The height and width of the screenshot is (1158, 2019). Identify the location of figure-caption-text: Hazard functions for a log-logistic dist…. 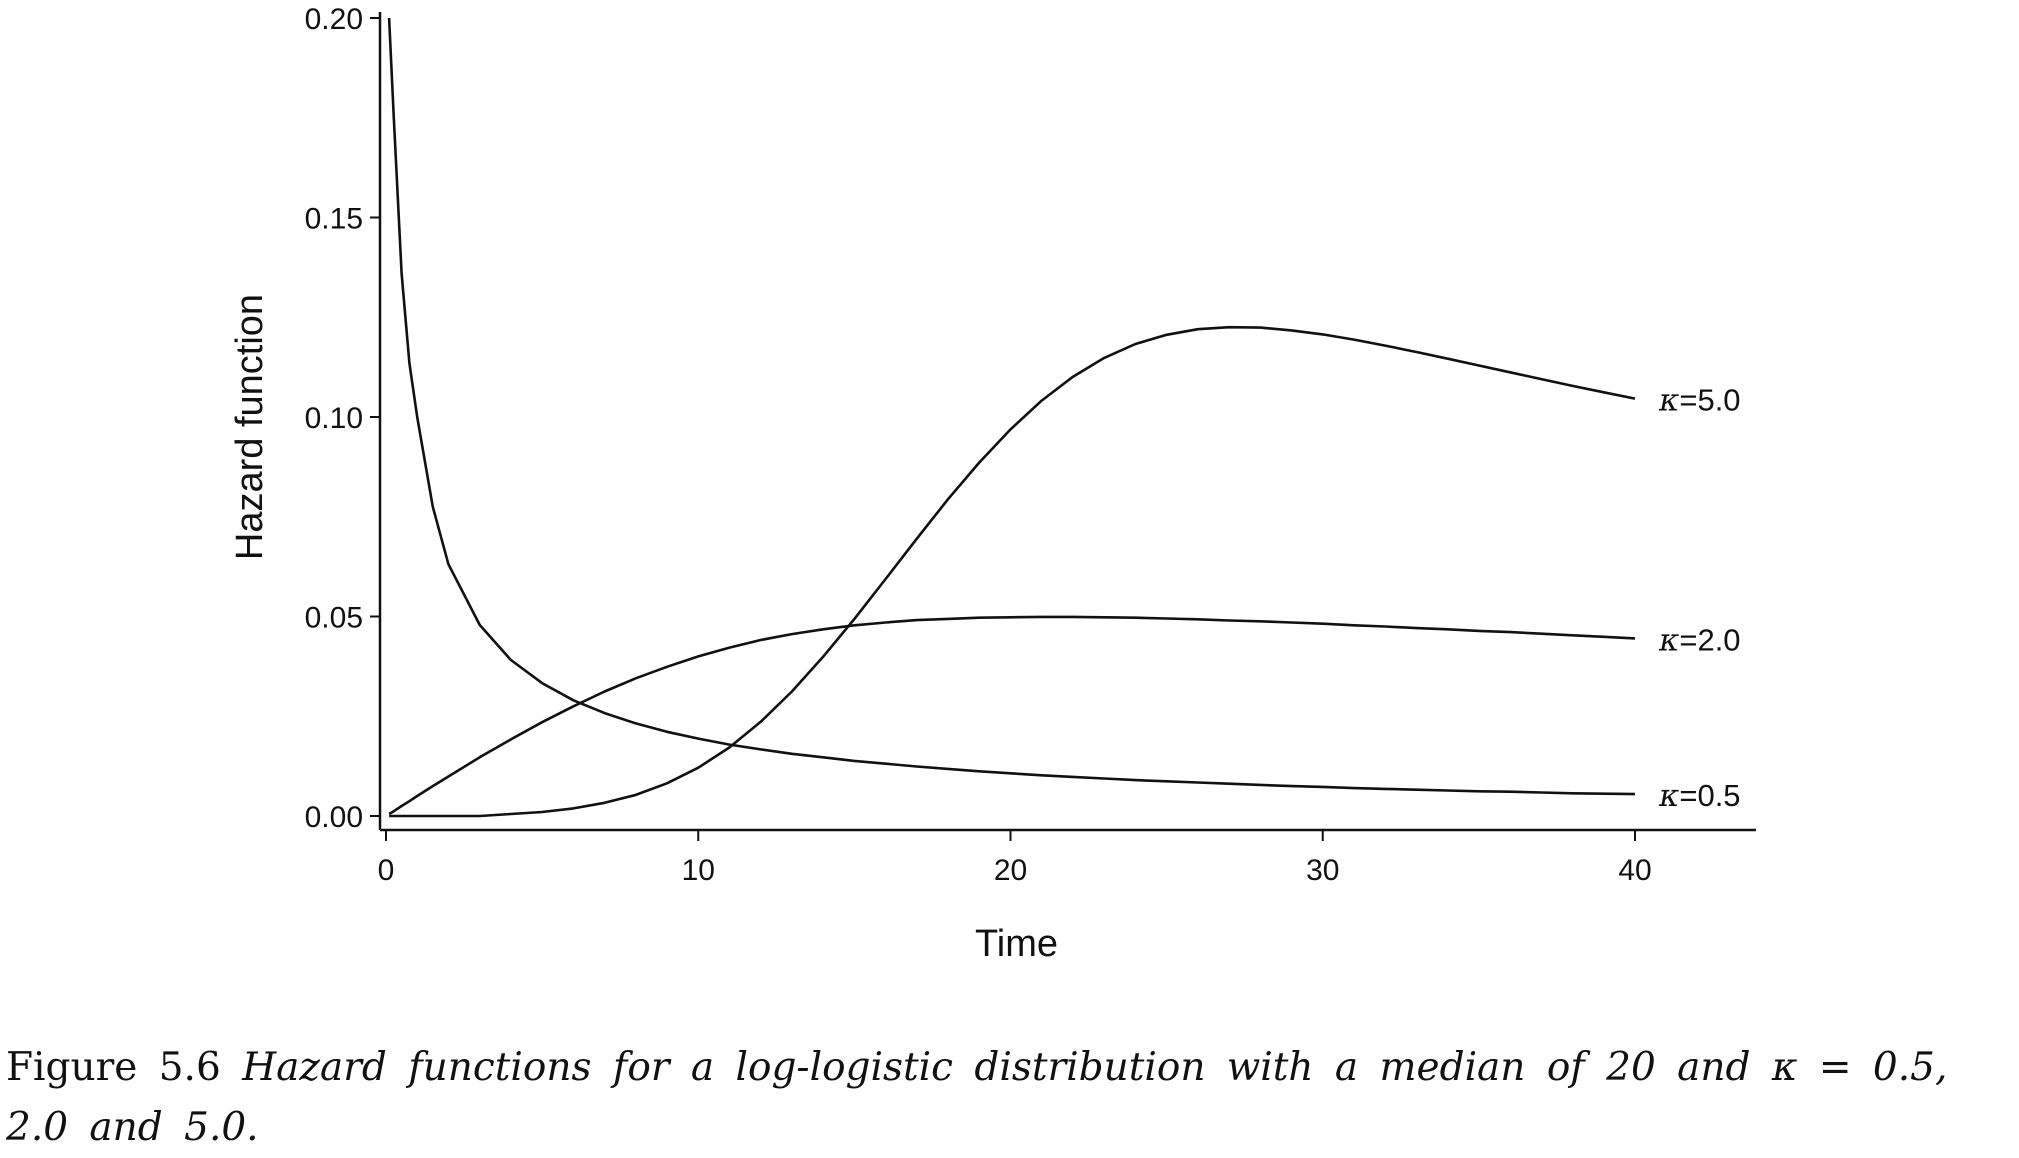
(977, 1097).